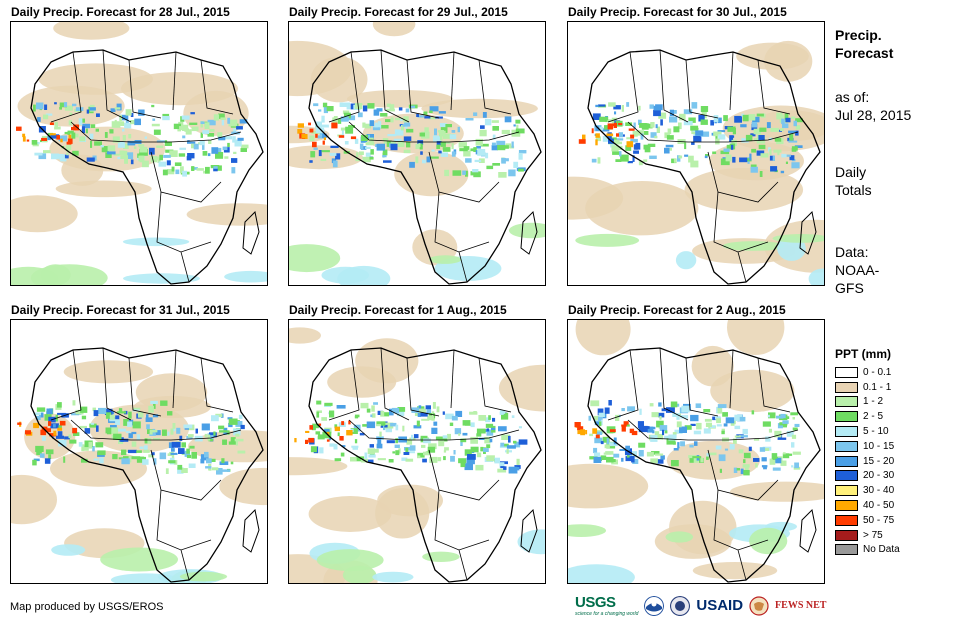 This screenshot has height=626, width=967. Describe the element at coordinates (863, 354) in the screenshot. I see `legend-title: PPT (mm)` at that location.